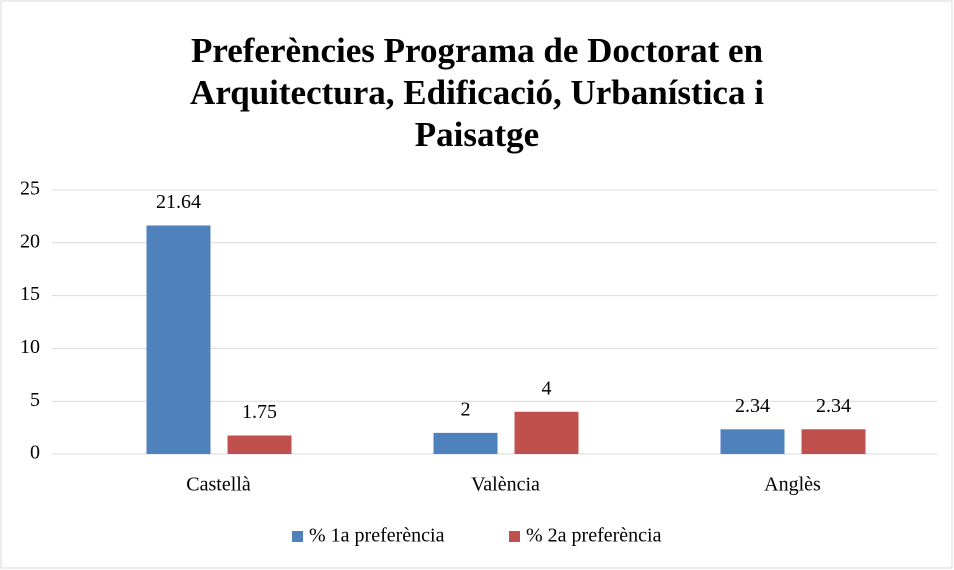 This screenshot has width=954, height=570. What do you see at coordinates (218, 485) in the screenshot?
I see `x-tick-label: Castellà` at bounding box center [218, 485].